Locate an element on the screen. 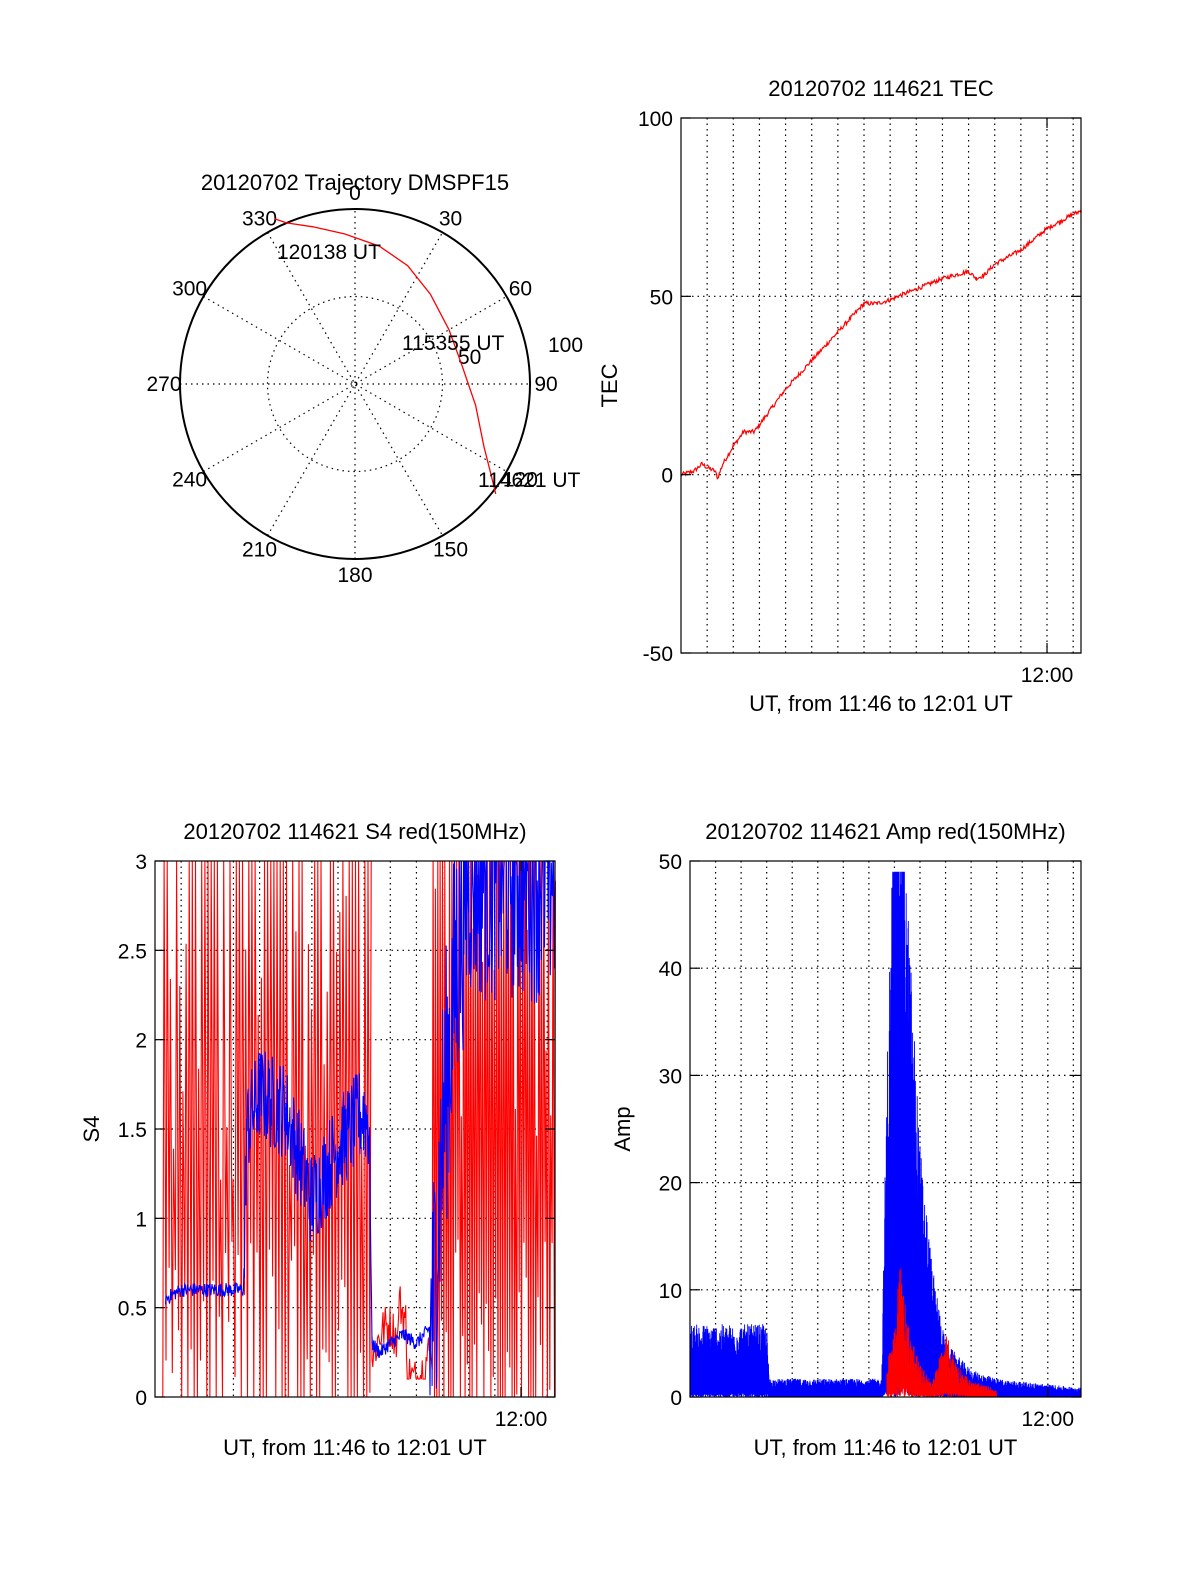  s4-ytick-label: 0.5 is located at coordinates (132, 1309).